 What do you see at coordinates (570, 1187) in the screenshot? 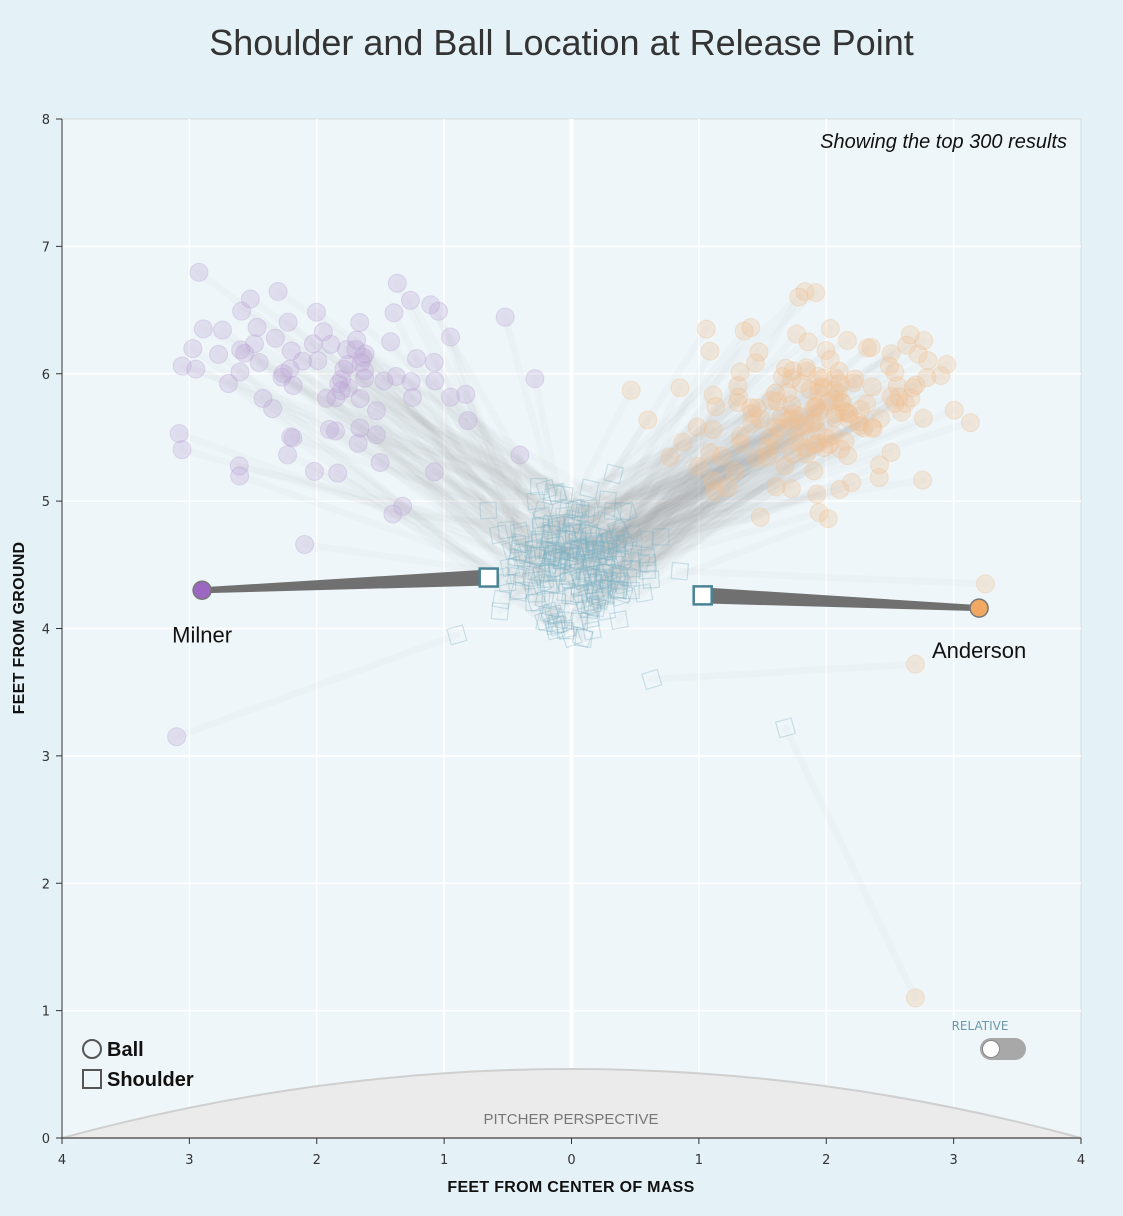
I see `x-axis-title: FEET FROM CENTER OF MASS` at bounding box center [570, 1187].